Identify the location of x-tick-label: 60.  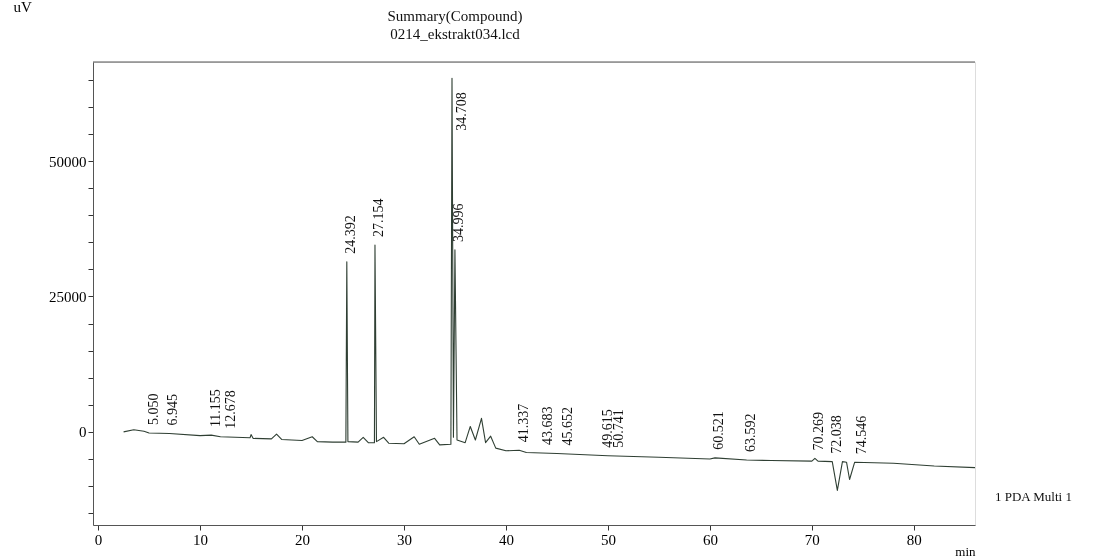
(710, 539).